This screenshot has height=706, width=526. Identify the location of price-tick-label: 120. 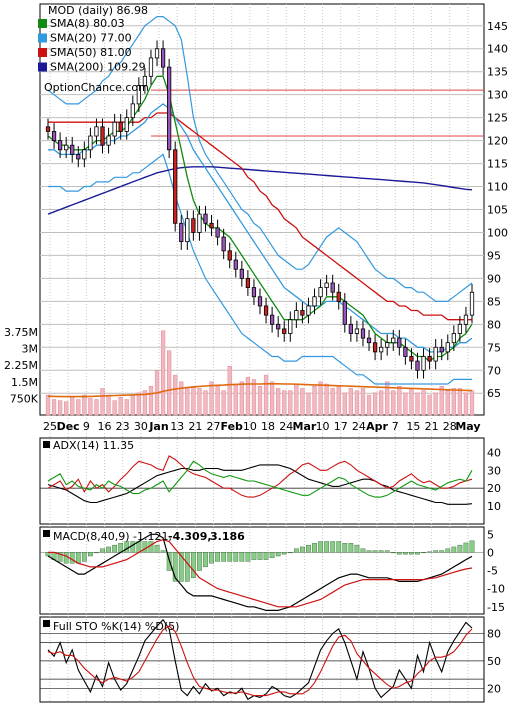
(497, 141).